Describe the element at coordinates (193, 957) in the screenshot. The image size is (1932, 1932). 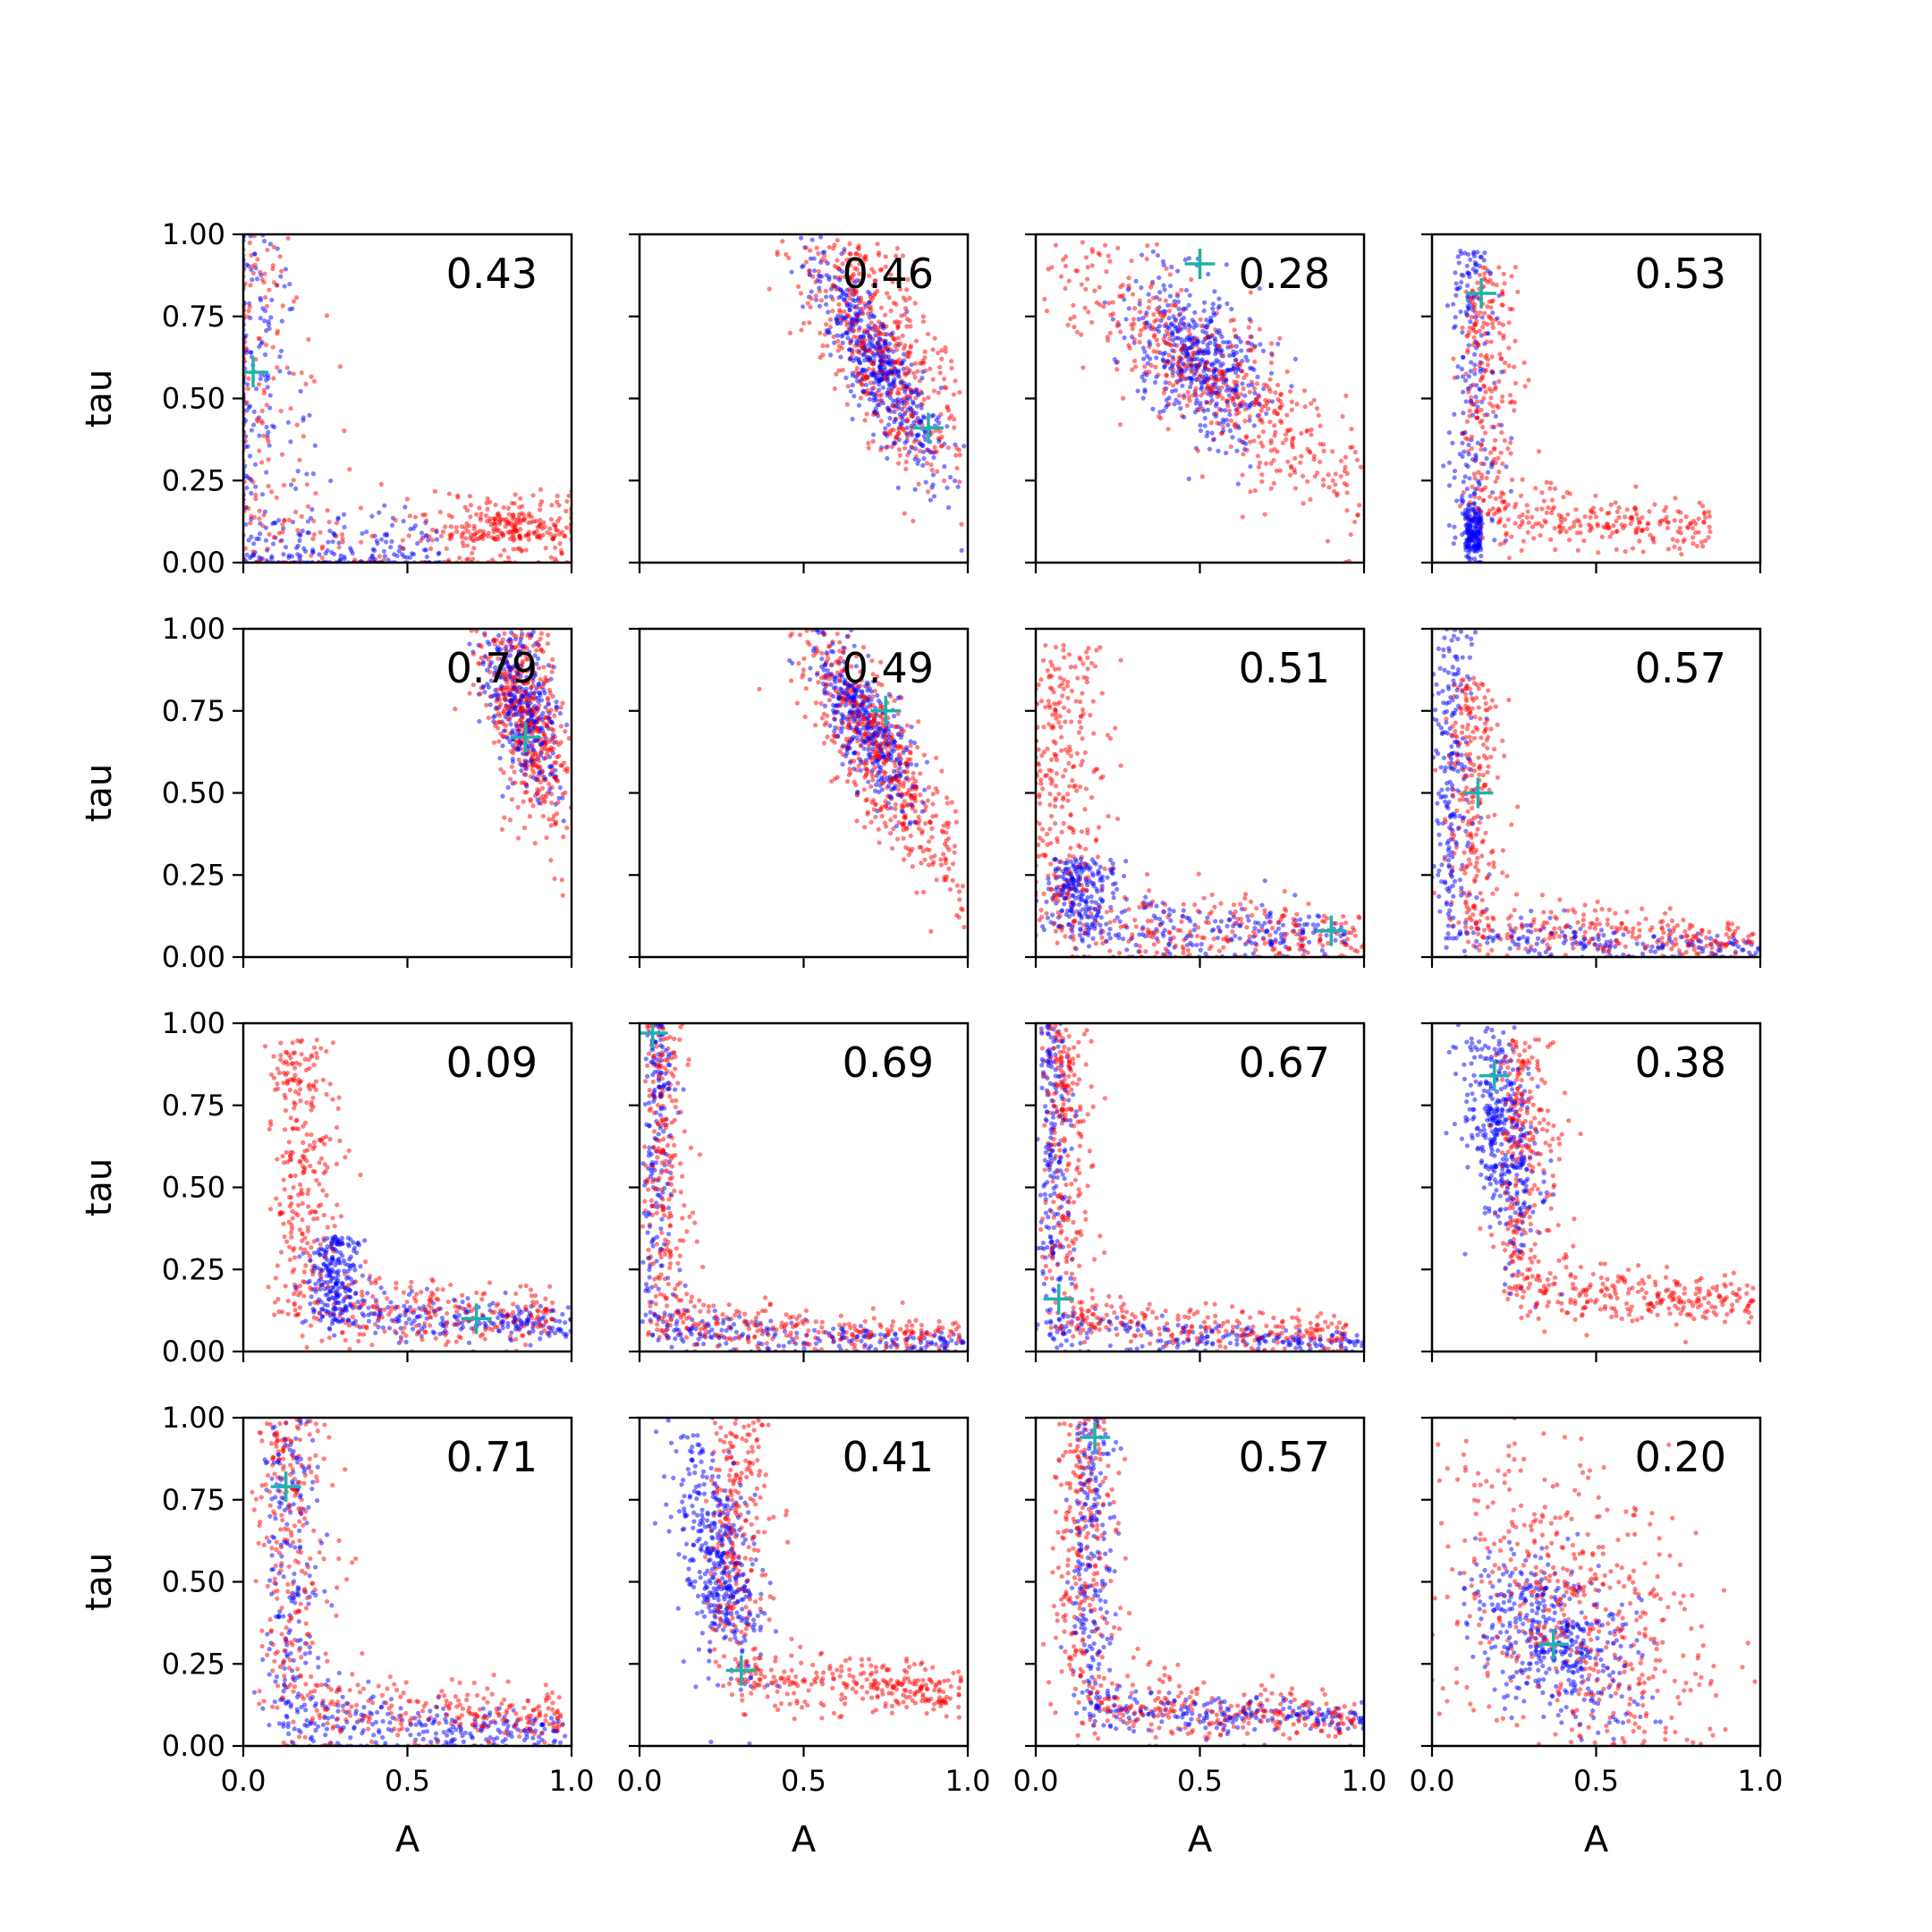
I see `y-tick-label: 0.00` at that location.